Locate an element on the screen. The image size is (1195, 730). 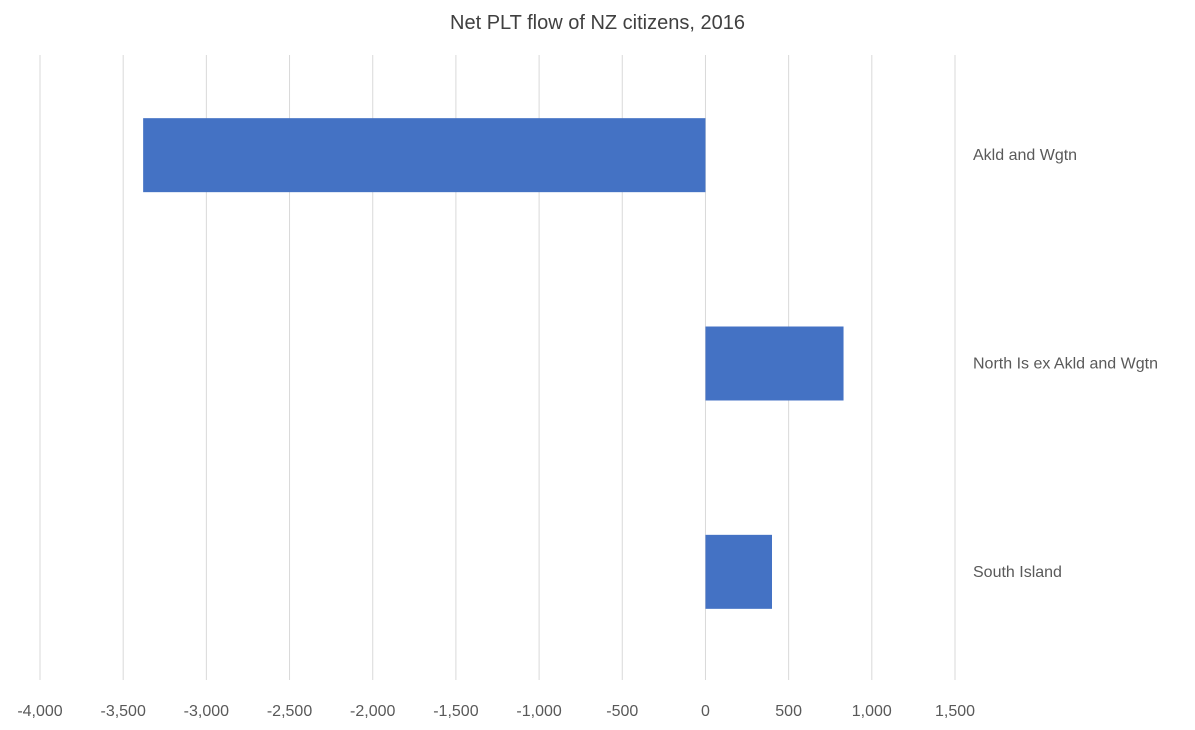
x-tick-label: -1,500 is located at coordinates (455, 711).